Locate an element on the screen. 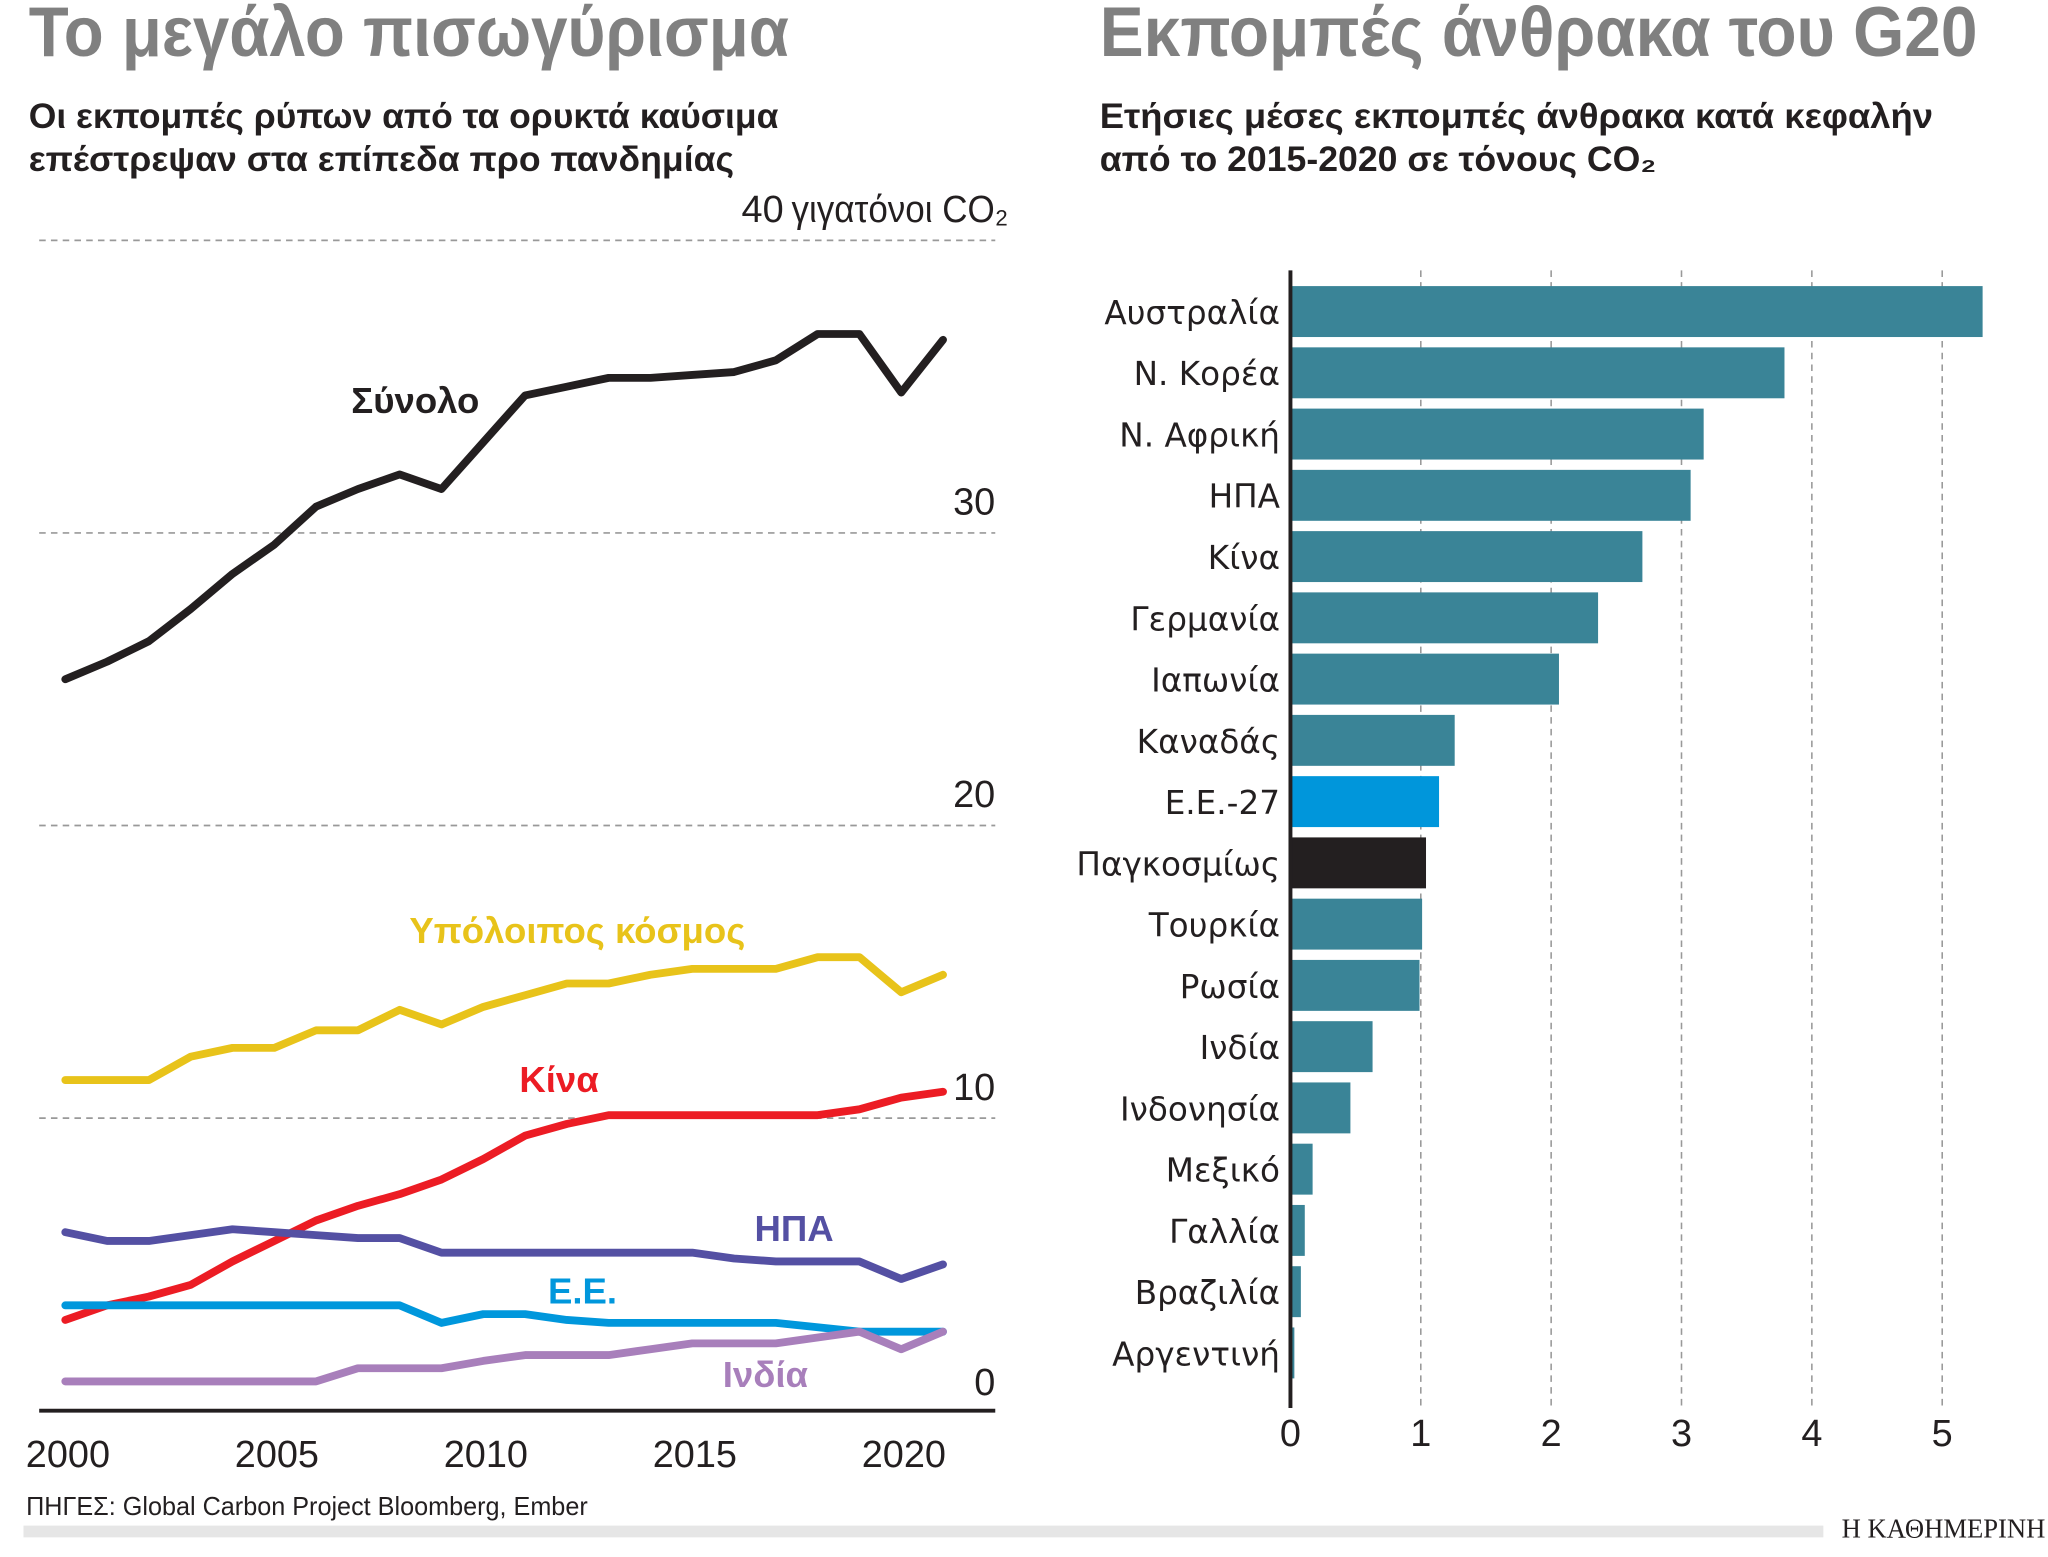 Image resolution: width=2048 pixels, height=1557 pixels. category-label: ΗΠΑ is located at coordinates (1245, 497).